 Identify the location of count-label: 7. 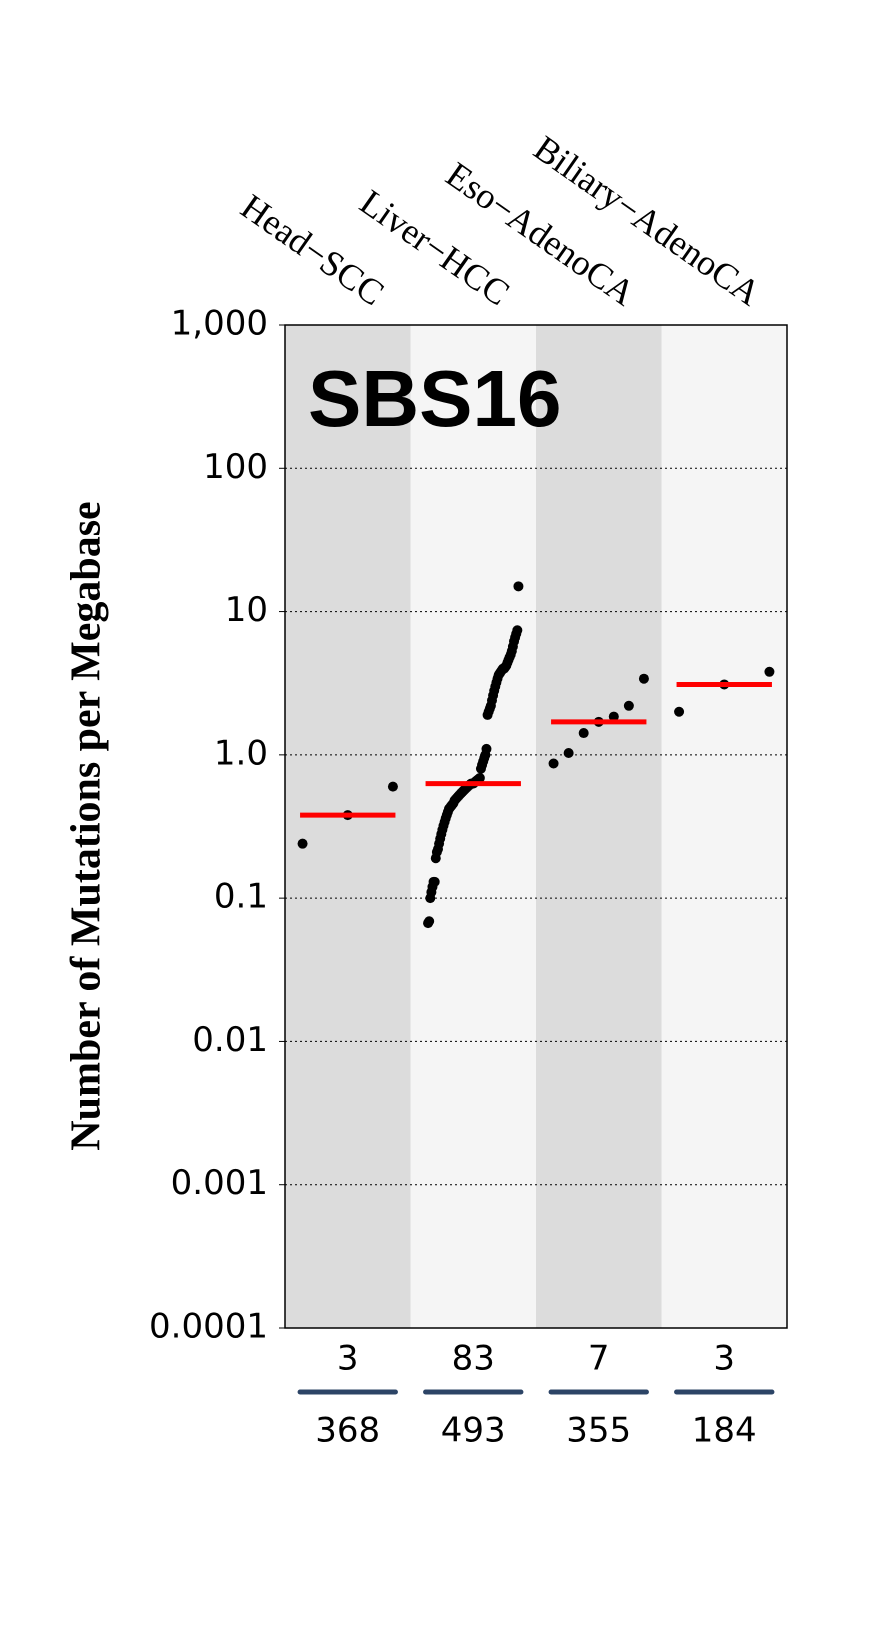
(599, 1359).